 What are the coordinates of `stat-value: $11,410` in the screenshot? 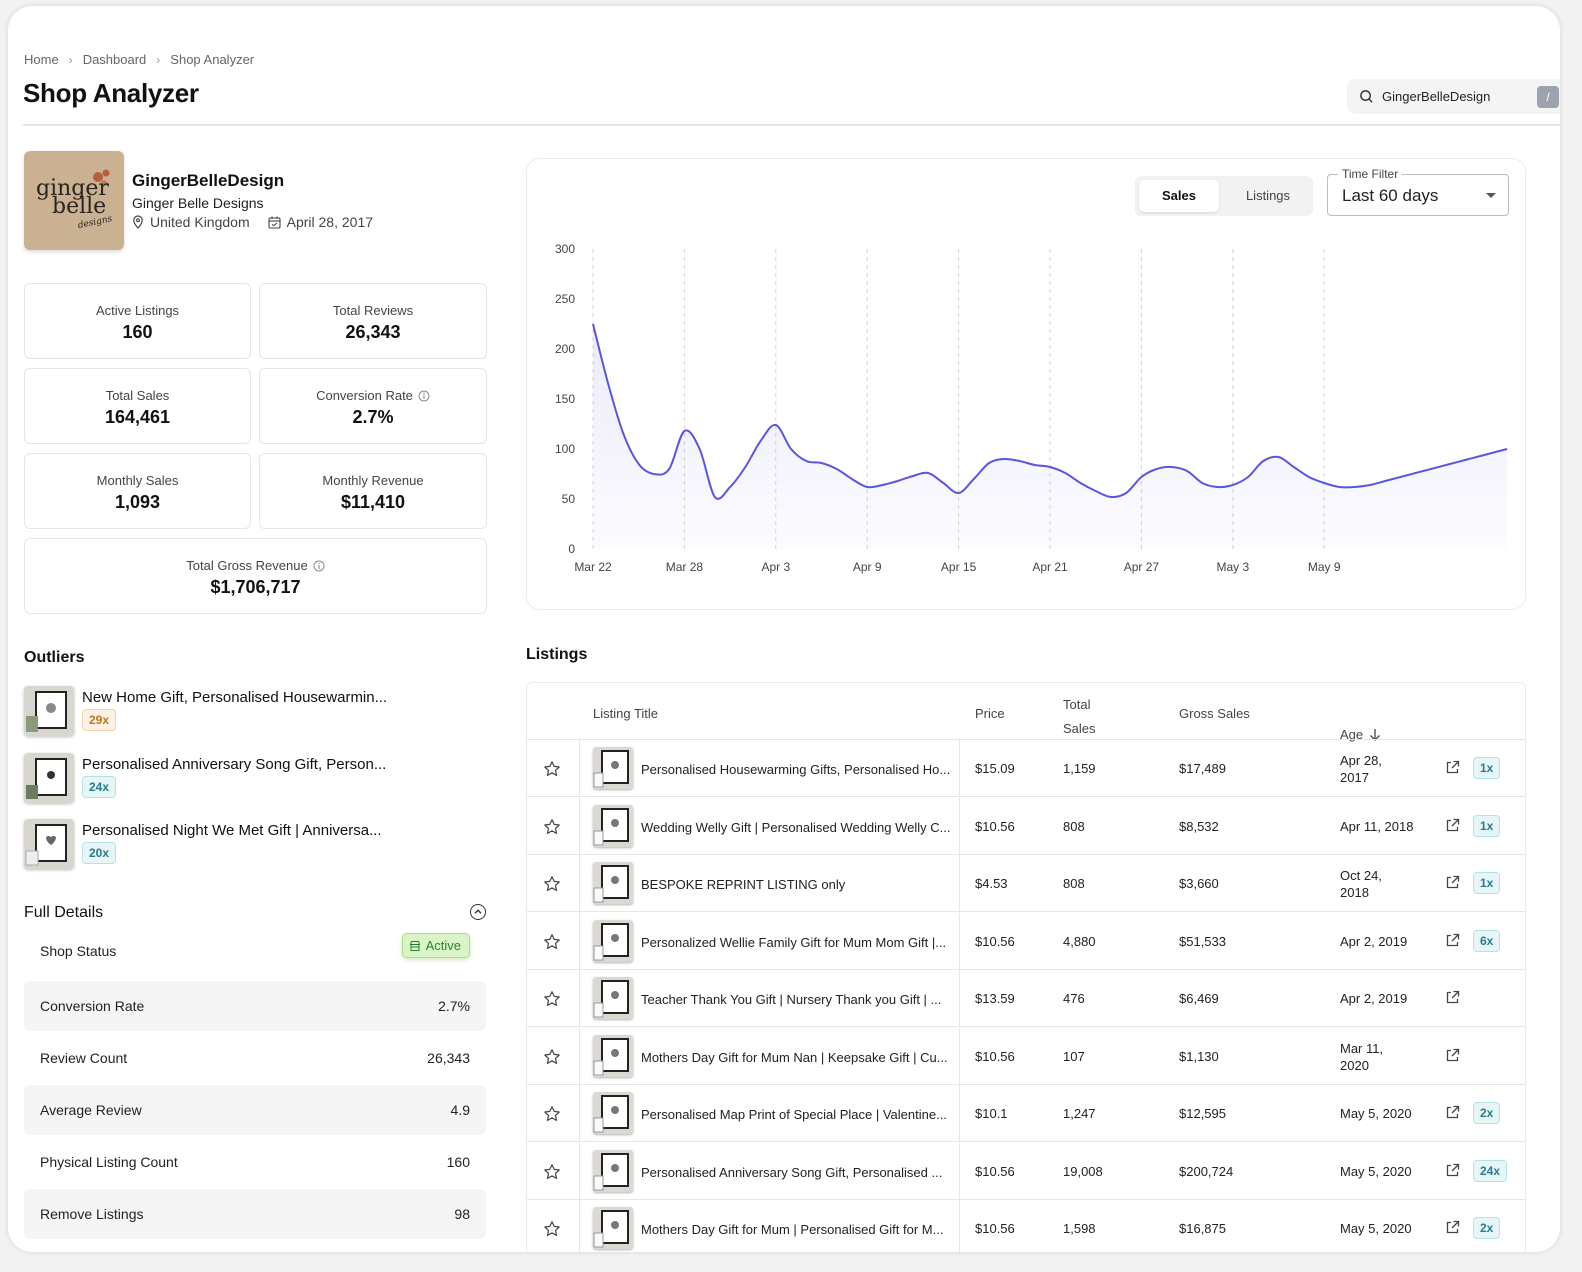 It's located at (373, 502).